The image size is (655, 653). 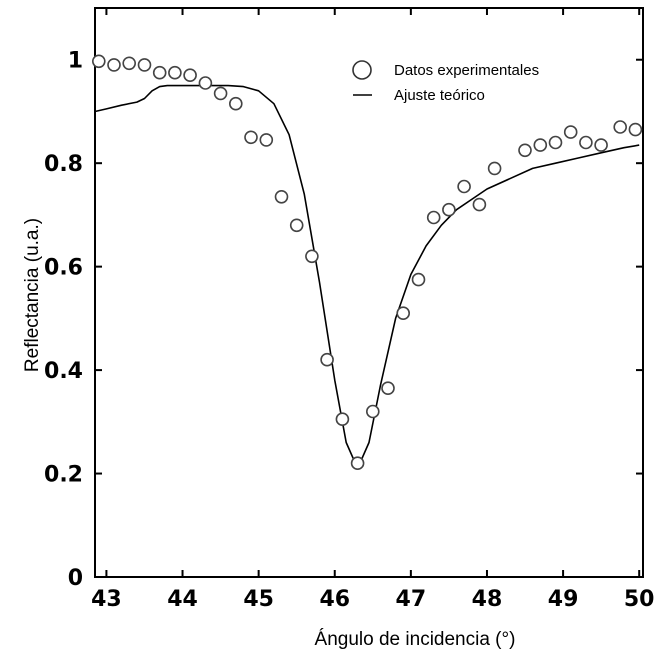 I want to click on y-axis-title: Reflectancia (u.a.), so click(x=32, y=295).